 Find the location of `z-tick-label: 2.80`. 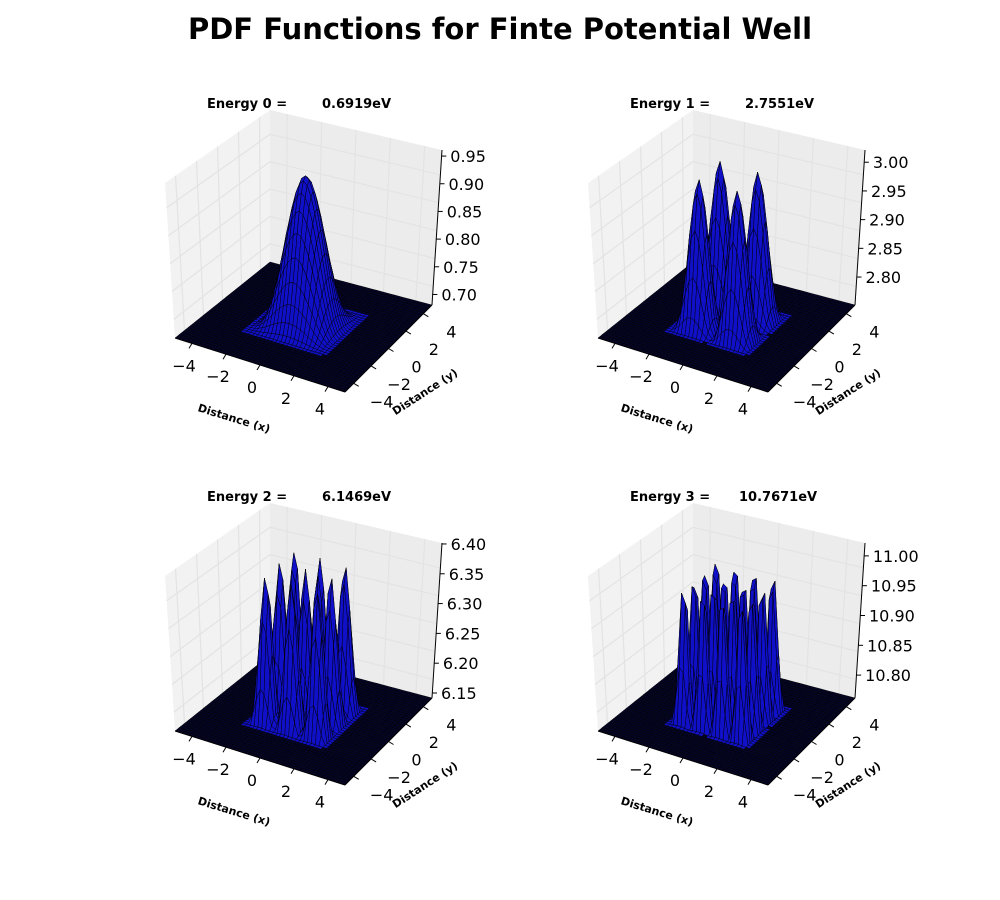

z-tick-label: 2.80 is located at coordinates (883, 277).